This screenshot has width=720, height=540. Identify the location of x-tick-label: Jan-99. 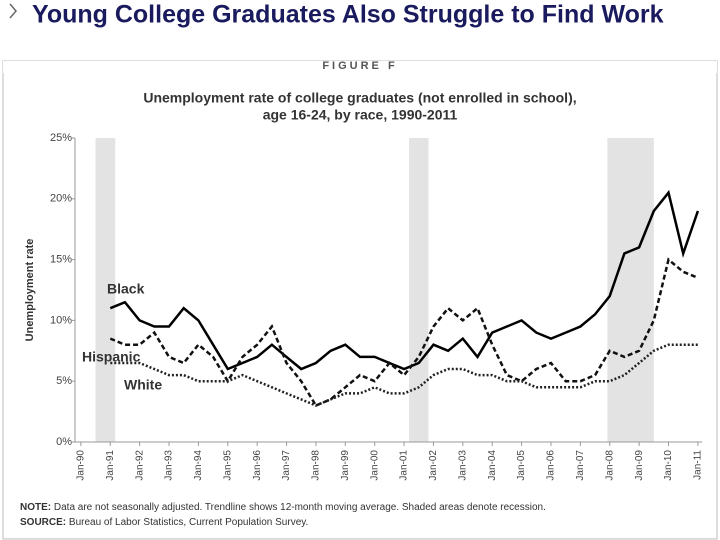
(345, 465).